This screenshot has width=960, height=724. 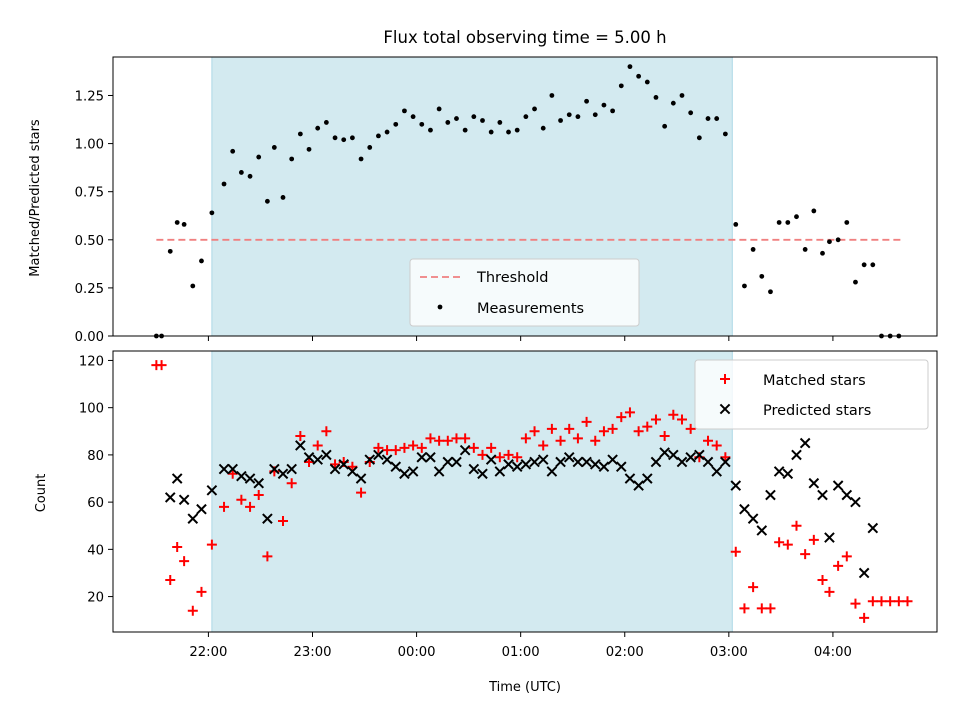 I want to click on x-tick-label: 03:00, so click(x=729, y=652).